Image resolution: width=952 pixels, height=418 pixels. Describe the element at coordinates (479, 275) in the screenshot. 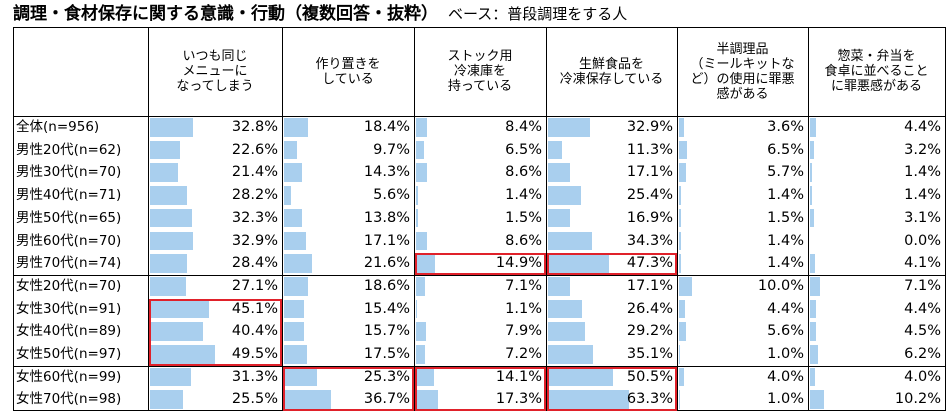

I see `group-divider` at that location.